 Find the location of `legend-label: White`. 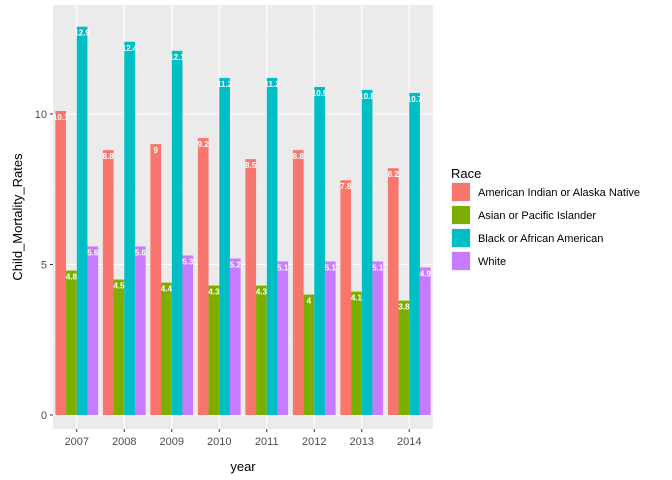

legend-label: White is located at coordinates (492, 262).